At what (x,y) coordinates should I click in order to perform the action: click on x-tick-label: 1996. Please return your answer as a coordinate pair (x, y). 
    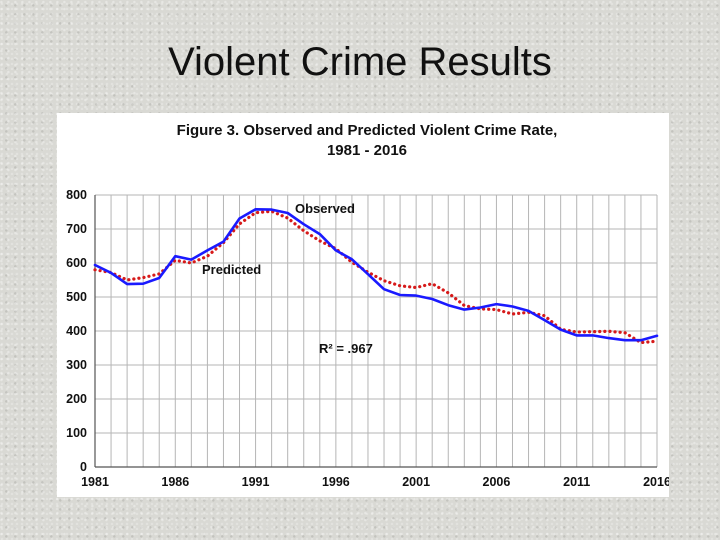
    Looking at the image, I should click on (336, 482).